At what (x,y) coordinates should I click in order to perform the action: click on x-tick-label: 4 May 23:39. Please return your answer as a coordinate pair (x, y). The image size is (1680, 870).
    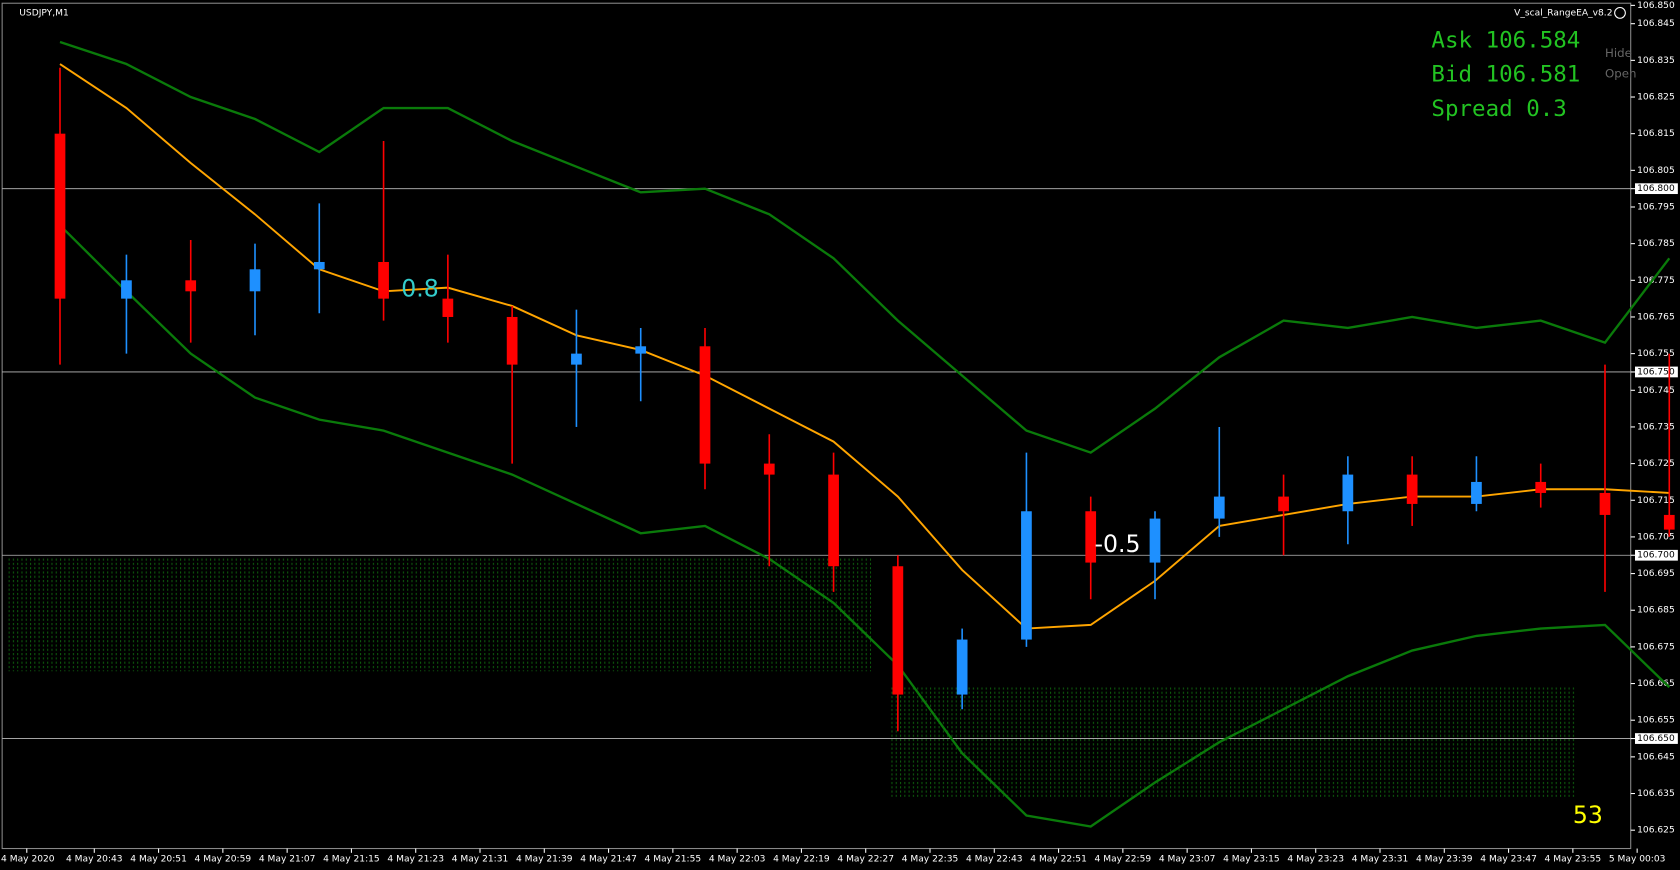
    Looking at the image, I should click on (1444, 860).